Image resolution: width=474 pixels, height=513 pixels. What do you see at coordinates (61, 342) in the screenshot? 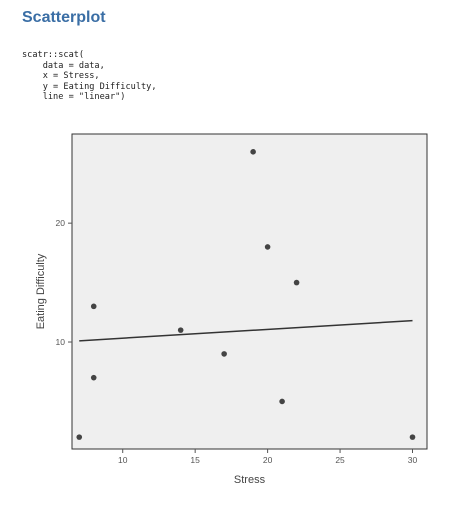
I see `y-tick-label: 10` at bounding box center [61, 342].